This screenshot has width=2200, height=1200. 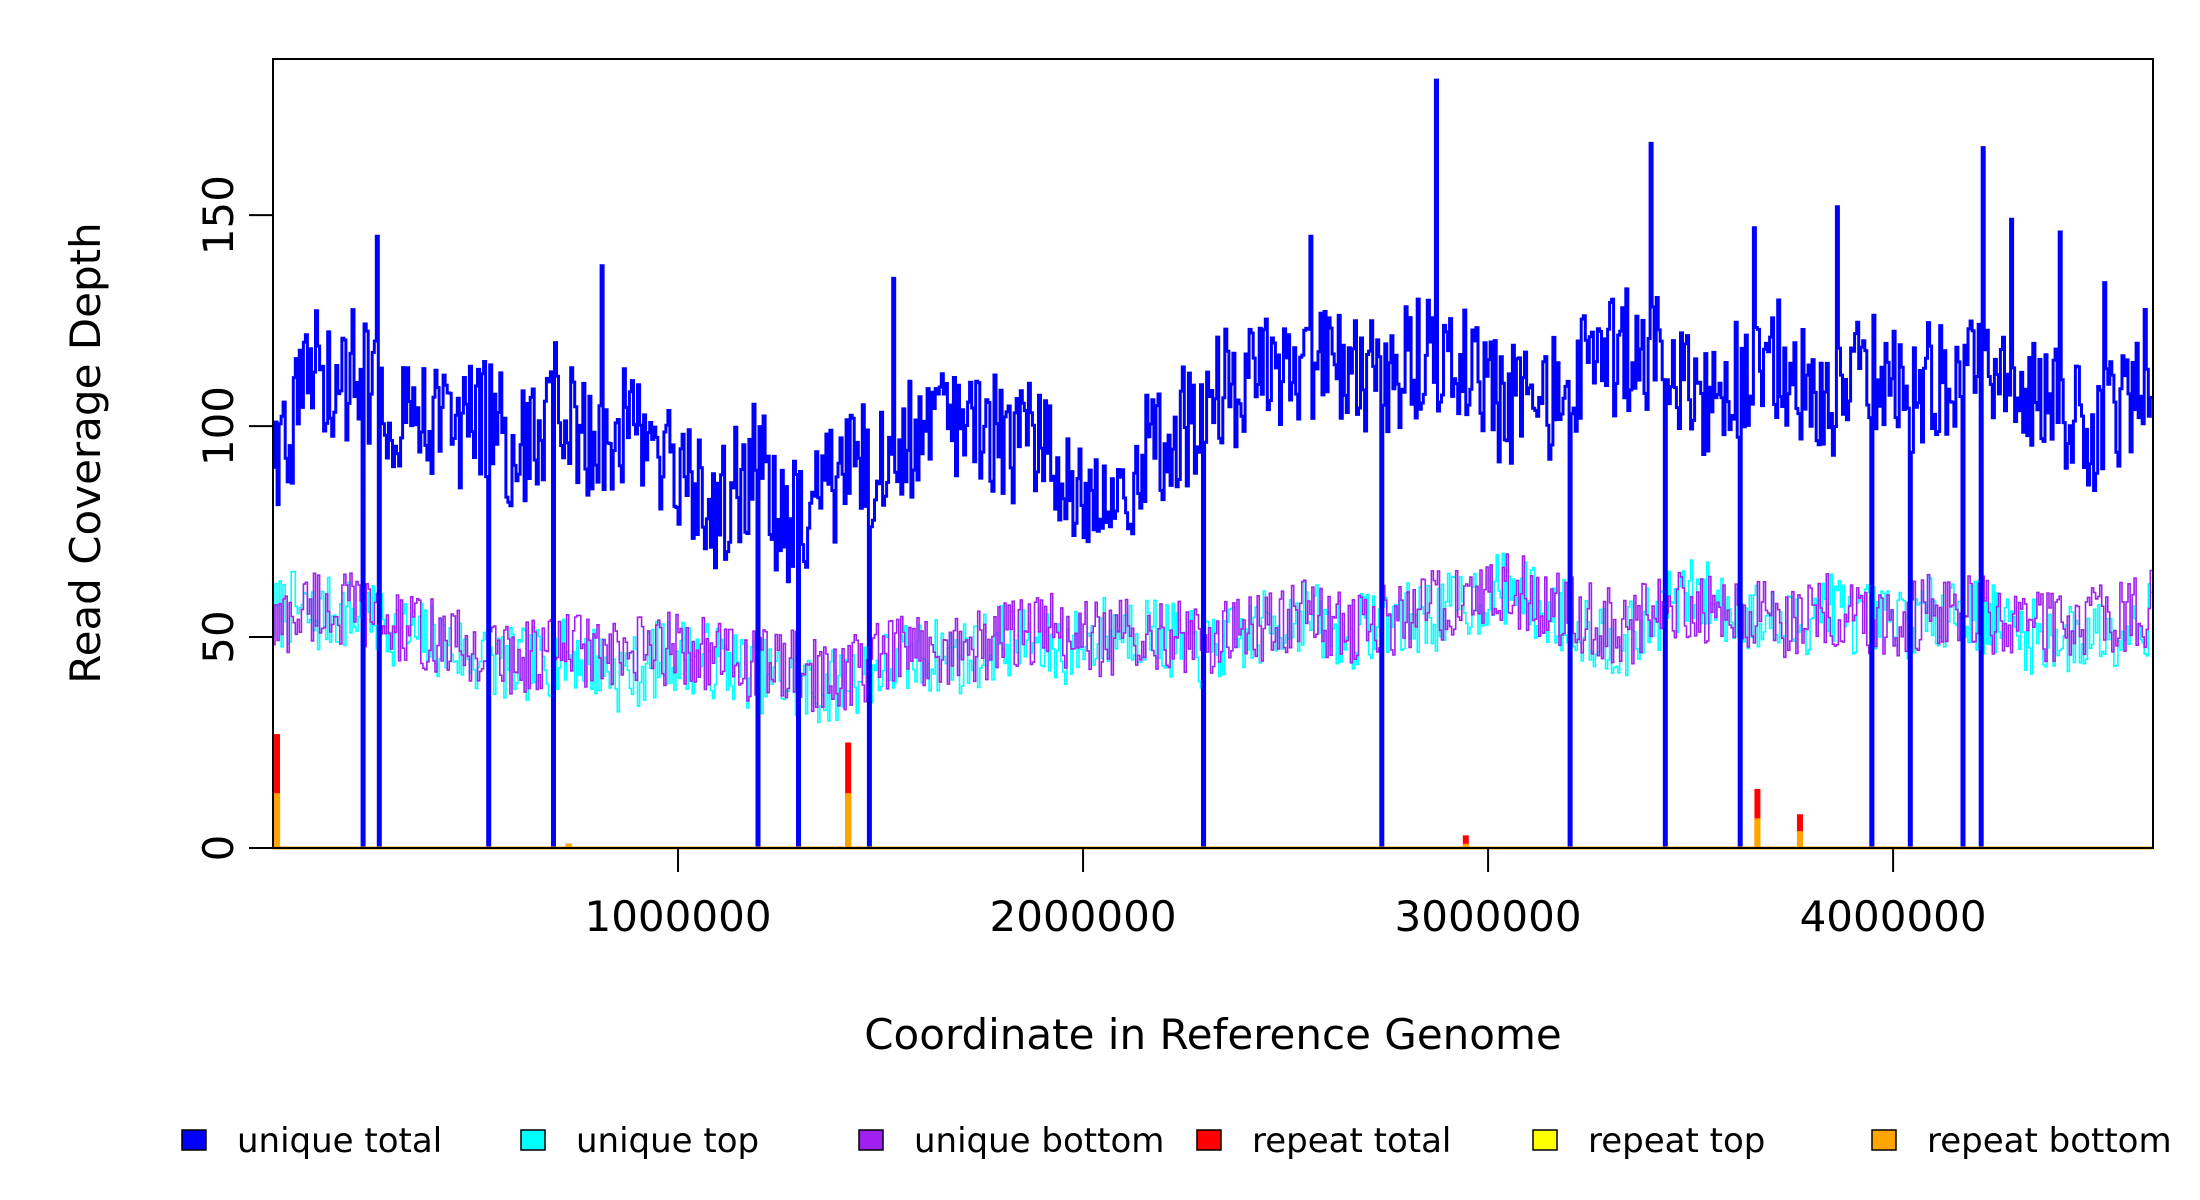 I want to click on legend-item-repeat-top: repeat top, so click(x=1648, y=1141).